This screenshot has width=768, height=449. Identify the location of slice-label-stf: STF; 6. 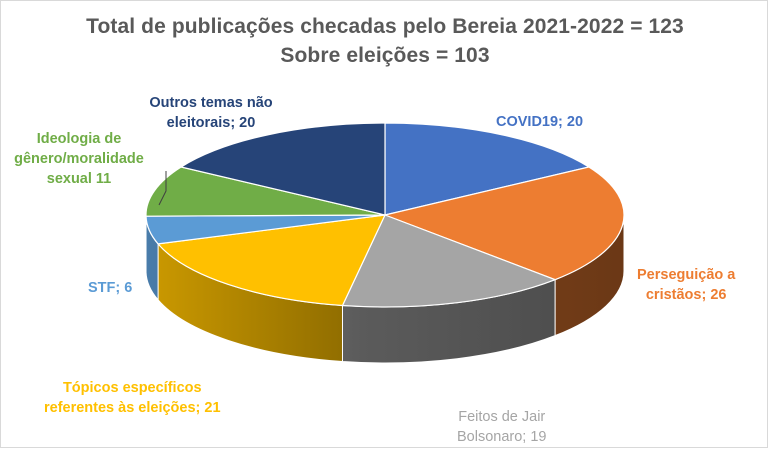
(110, 288).